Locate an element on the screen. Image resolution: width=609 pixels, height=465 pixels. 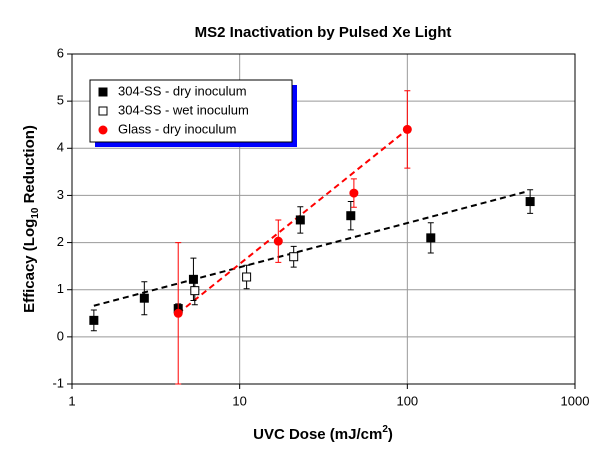
legend-label: 304-SS - dry inoculum is located at coordinates (182, 90).